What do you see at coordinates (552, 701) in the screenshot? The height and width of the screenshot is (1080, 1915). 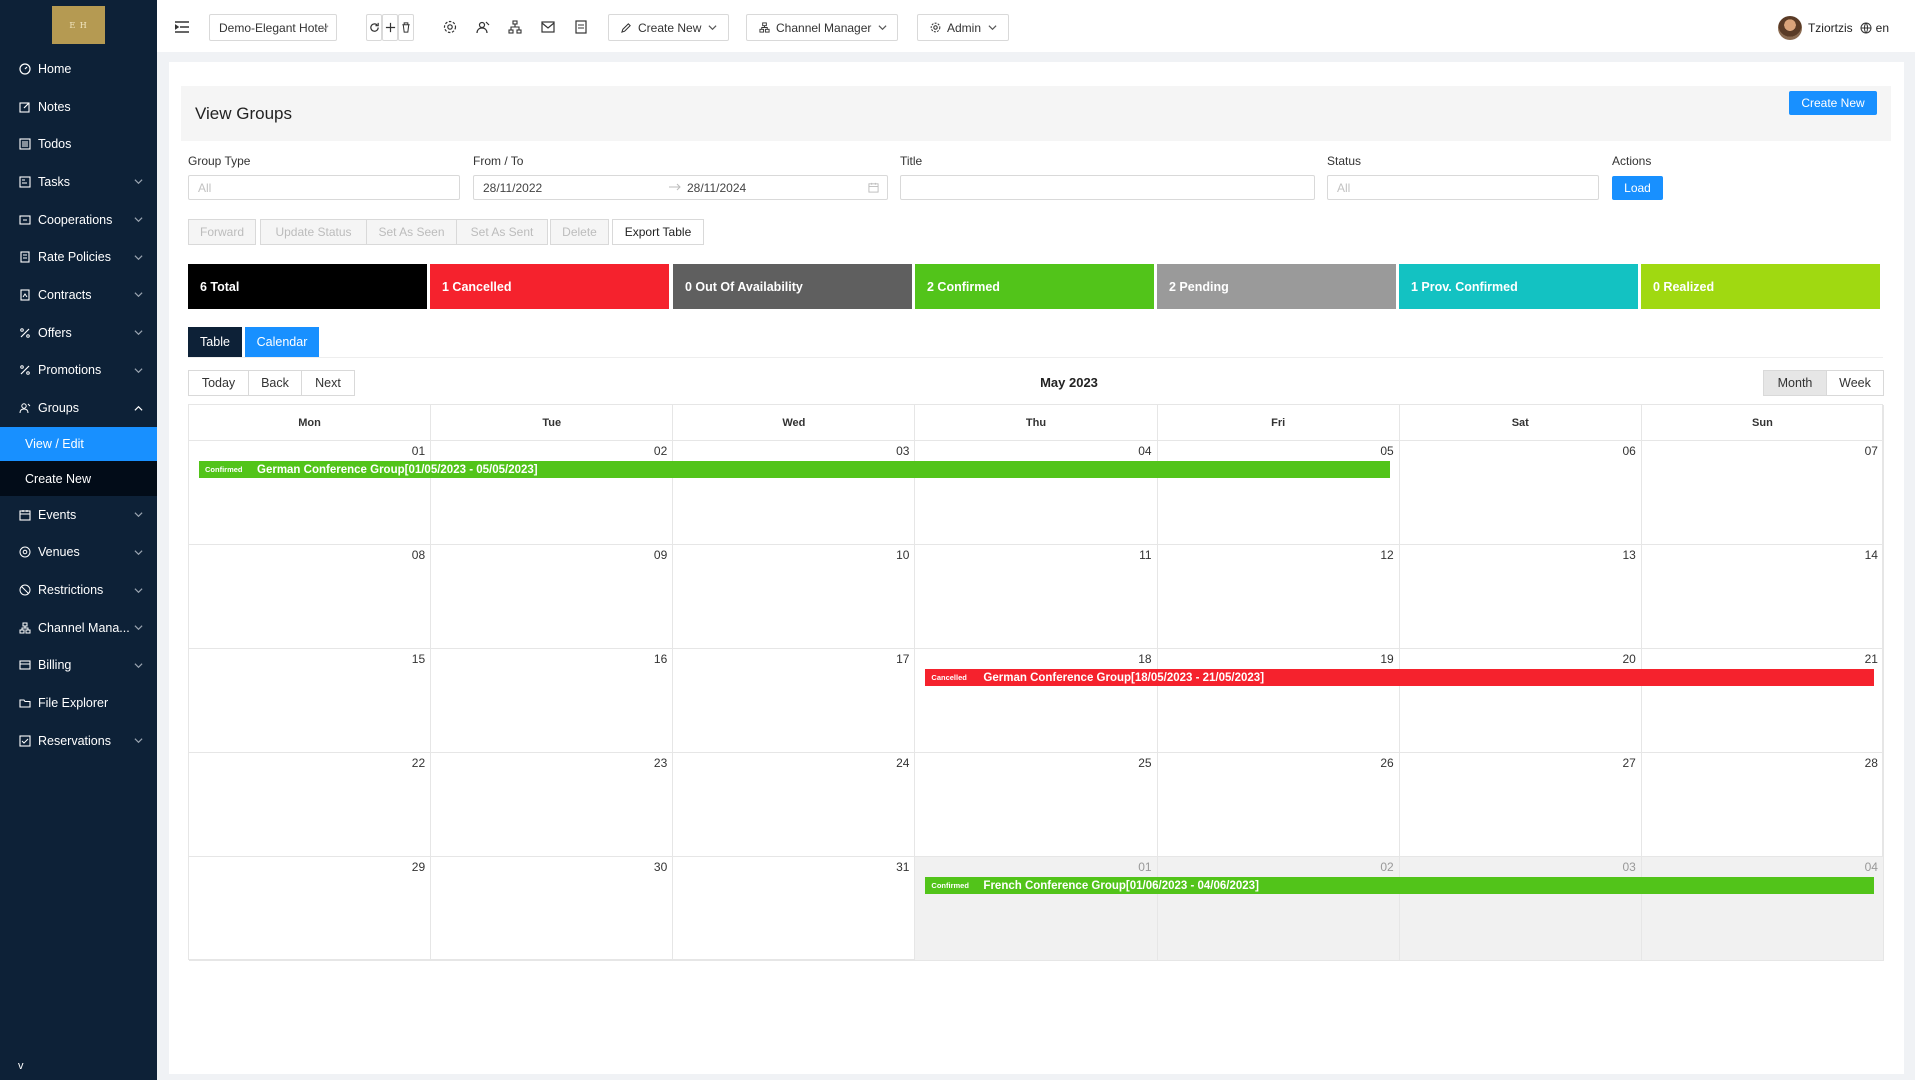 I see `calendar-day-cell: 16` at bounding box center [552, 701].